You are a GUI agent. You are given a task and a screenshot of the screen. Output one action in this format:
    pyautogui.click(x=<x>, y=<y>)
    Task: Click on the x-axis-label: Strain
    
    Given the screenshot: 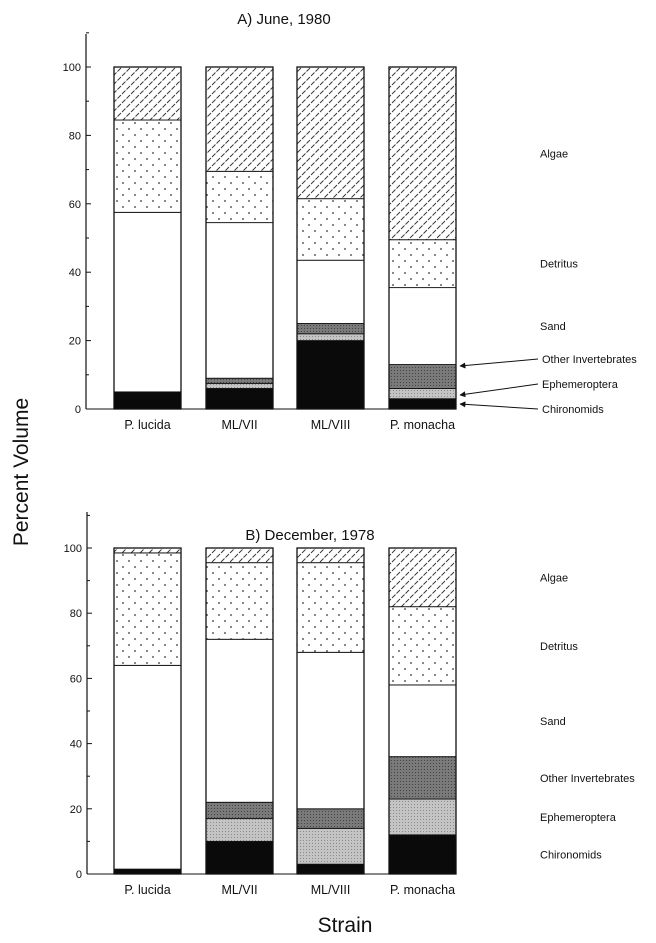 What is the action you would take?
    pyautogui.click(x=345, y=925)
    